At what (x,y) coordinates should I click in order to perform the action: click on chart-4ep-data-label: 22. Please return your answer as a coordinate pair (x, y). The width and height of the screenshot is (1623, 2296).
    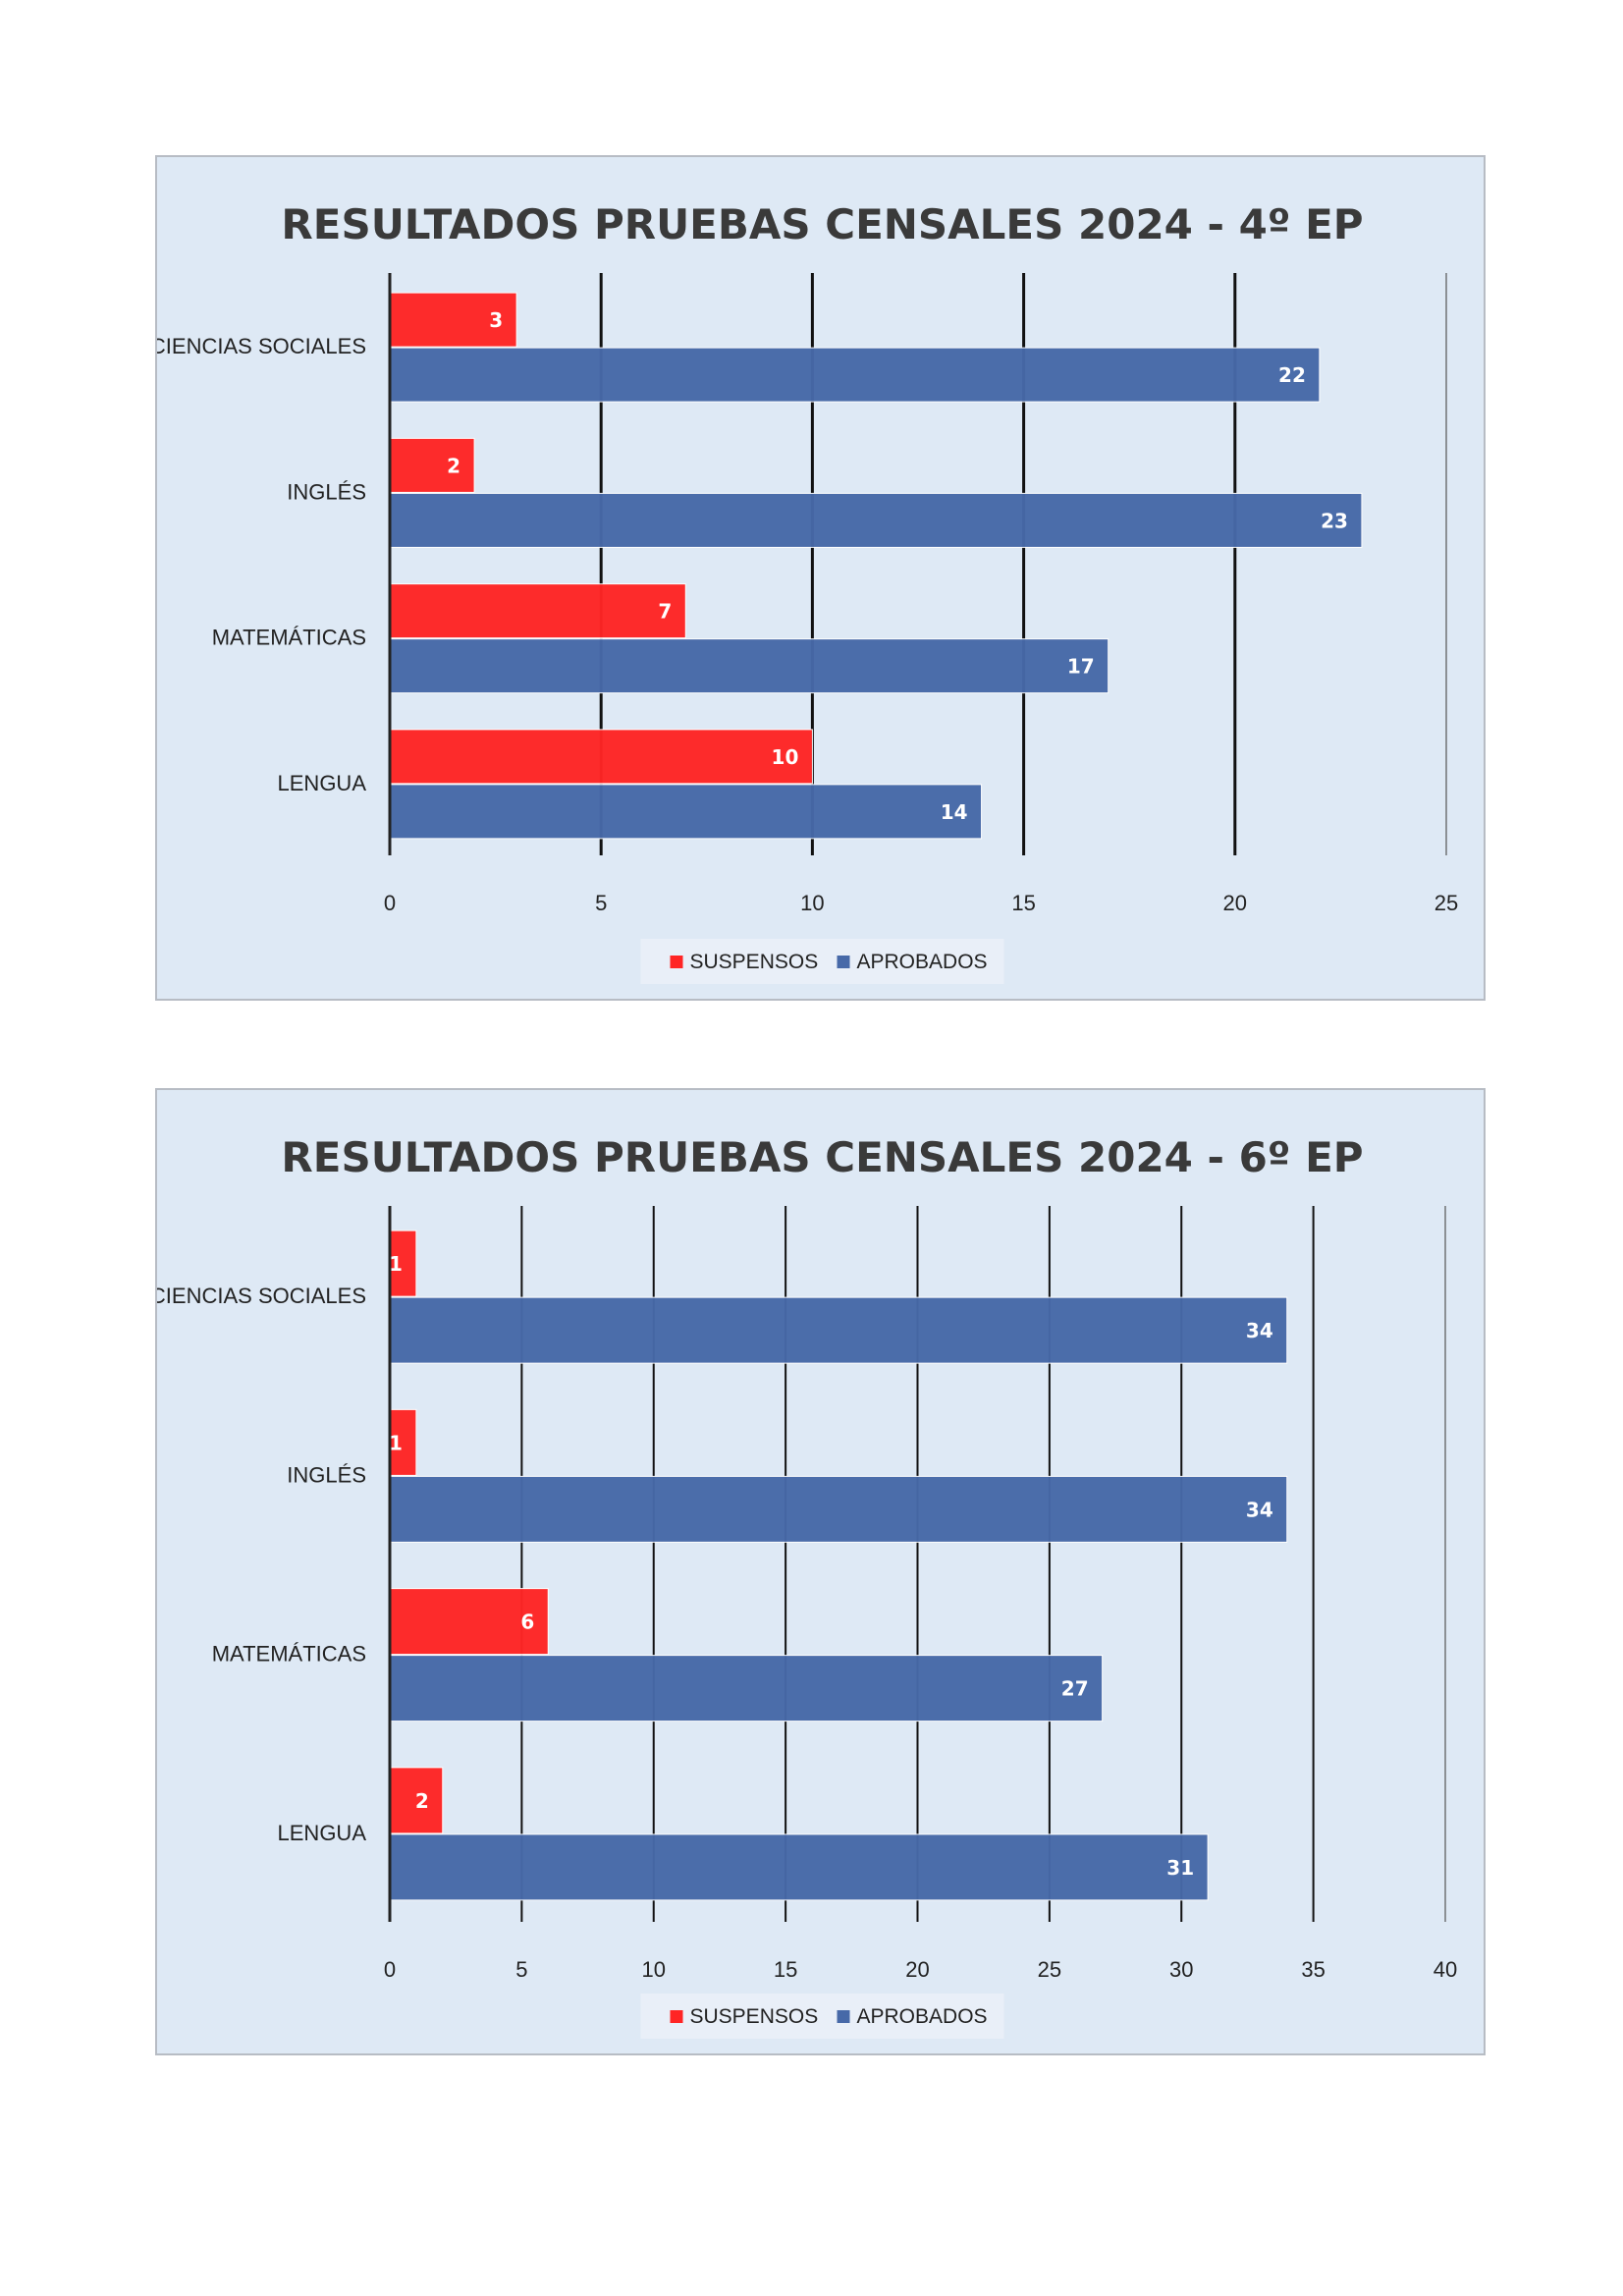
    Looking at the image, I should click on (1292, 375).